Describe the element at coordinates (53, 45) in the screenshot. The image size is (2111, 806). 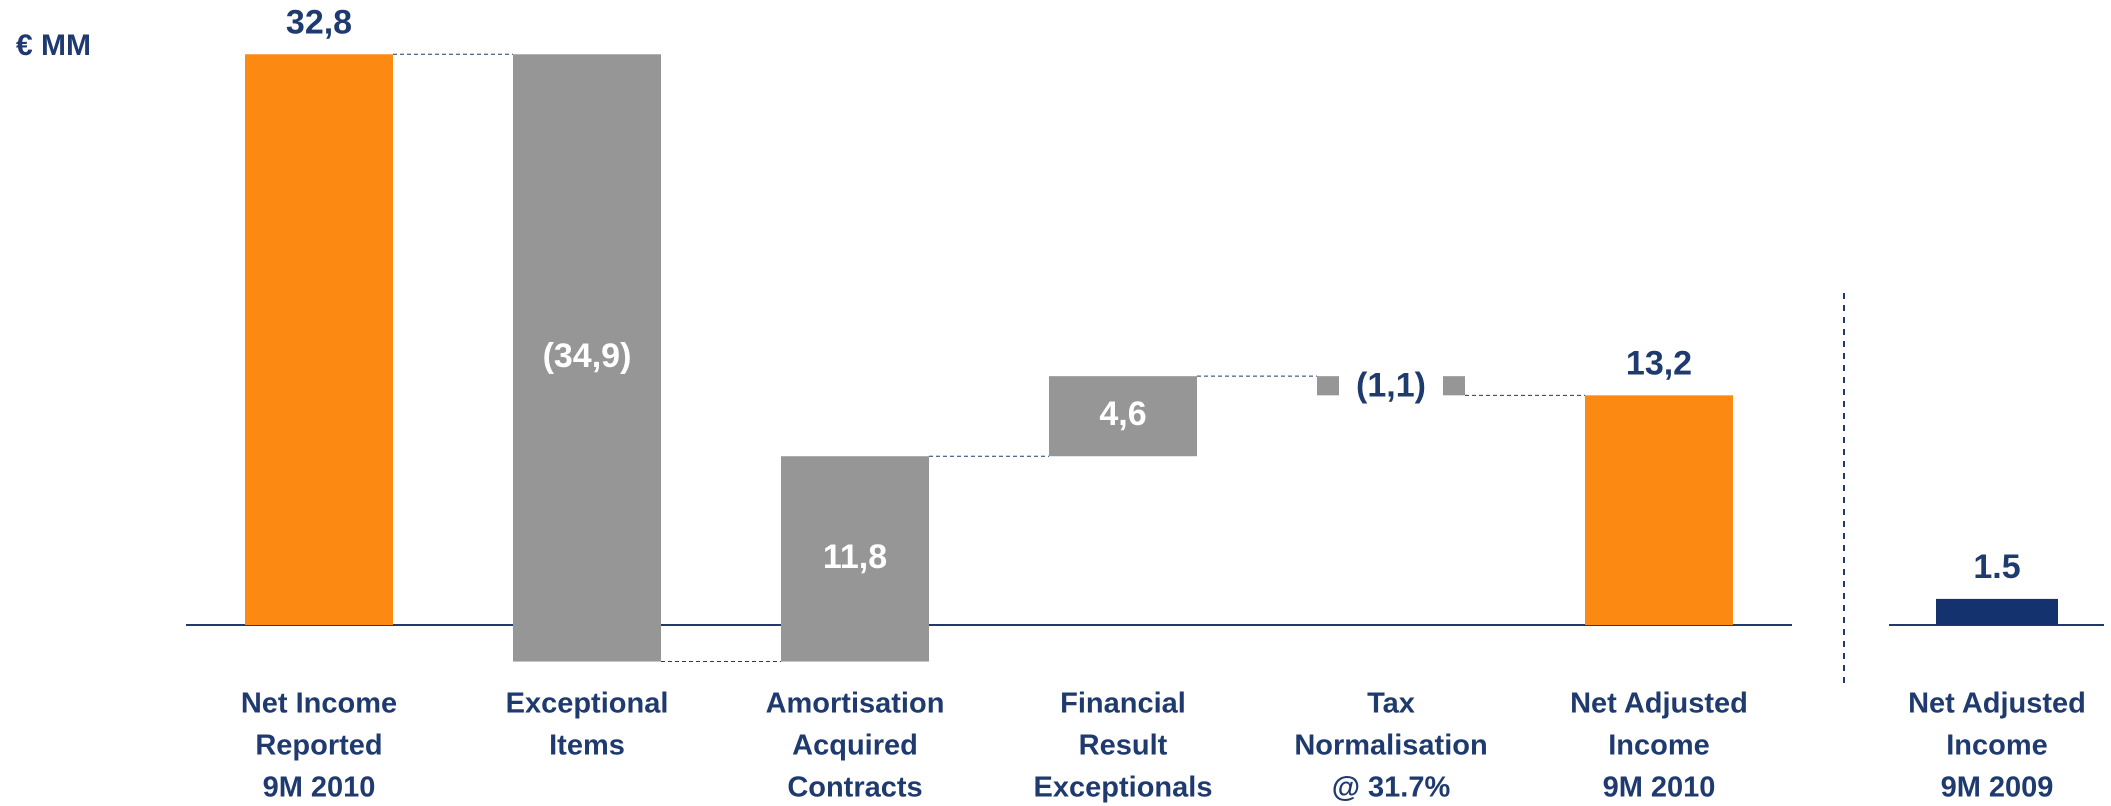
I see `unit-label: € MM` at that location.